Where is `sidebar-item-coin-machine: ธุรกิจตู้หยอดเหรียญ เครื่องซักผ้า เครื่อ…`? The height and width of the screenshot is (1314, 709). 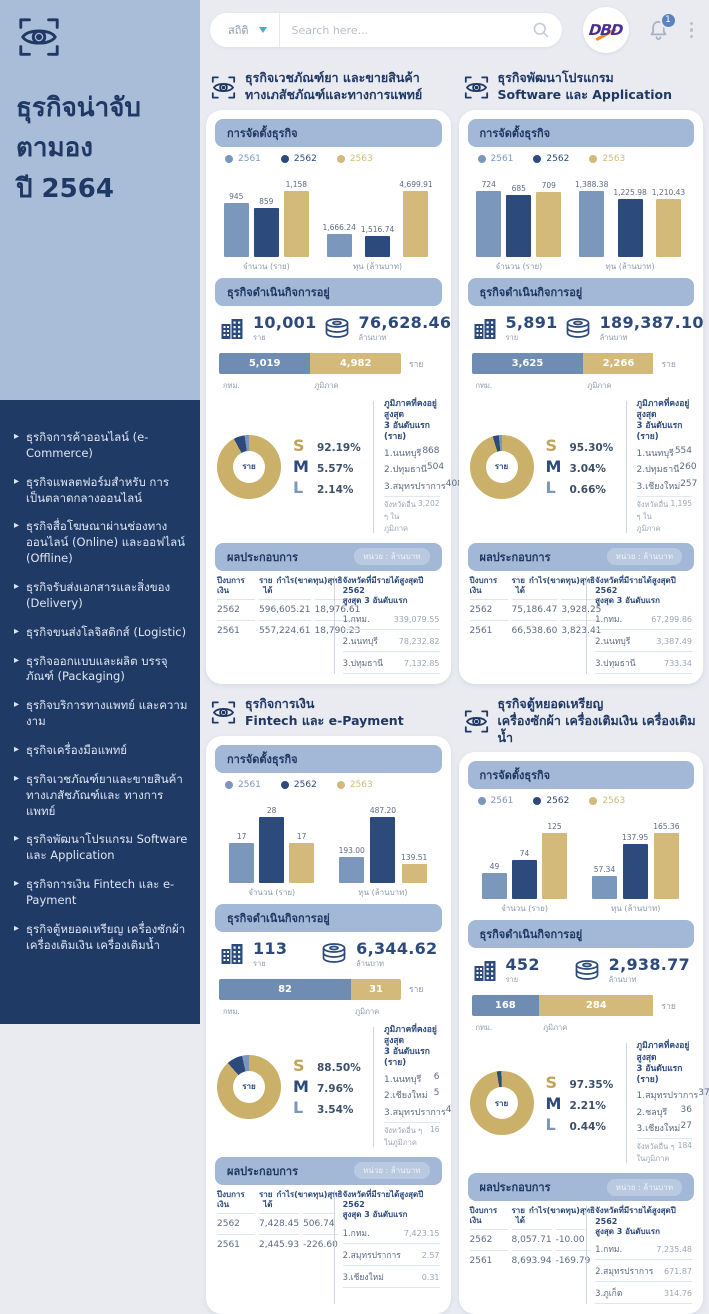 sidebar-item-coin-machine: ธุรกิจตู้หยอดเหรียญ เครื่องซักผ้า เครื่อ… is located at coordinates (101, 938).